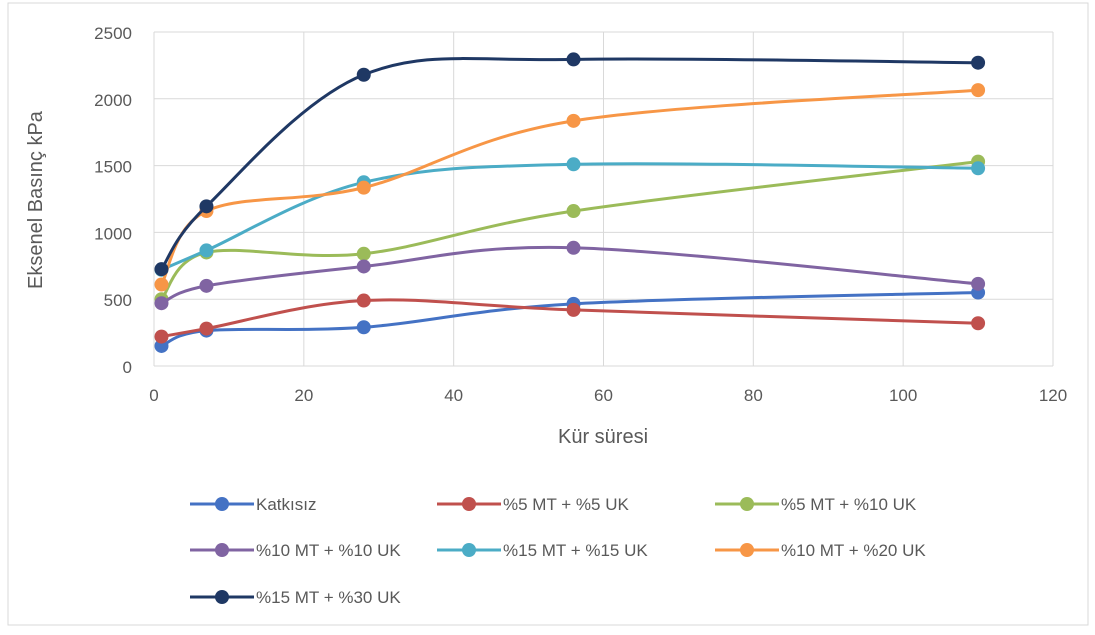 Image resolution: width=1095 pixels, height=635 pixels. Describe the element at coordinates (286, 504) in the screenshot. I see `legend-label: Katkısız` at that location.